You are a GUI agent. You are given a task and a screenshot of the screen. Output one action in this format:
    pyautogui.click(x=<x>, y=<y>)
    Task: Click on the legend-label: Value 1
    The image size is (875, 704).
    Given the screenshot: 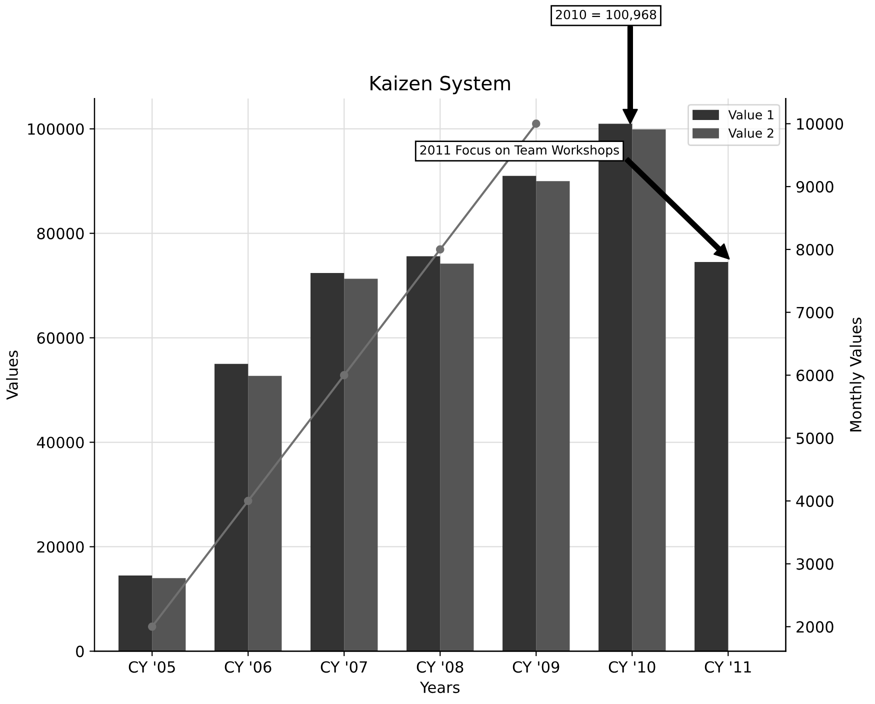 What is the action you would take?
    pyautogui.click(x=751, y=115)
    